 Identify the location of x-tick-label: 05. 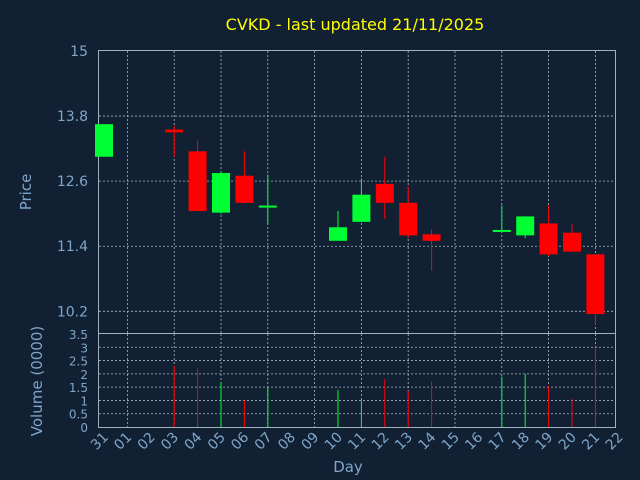
(217, 442).